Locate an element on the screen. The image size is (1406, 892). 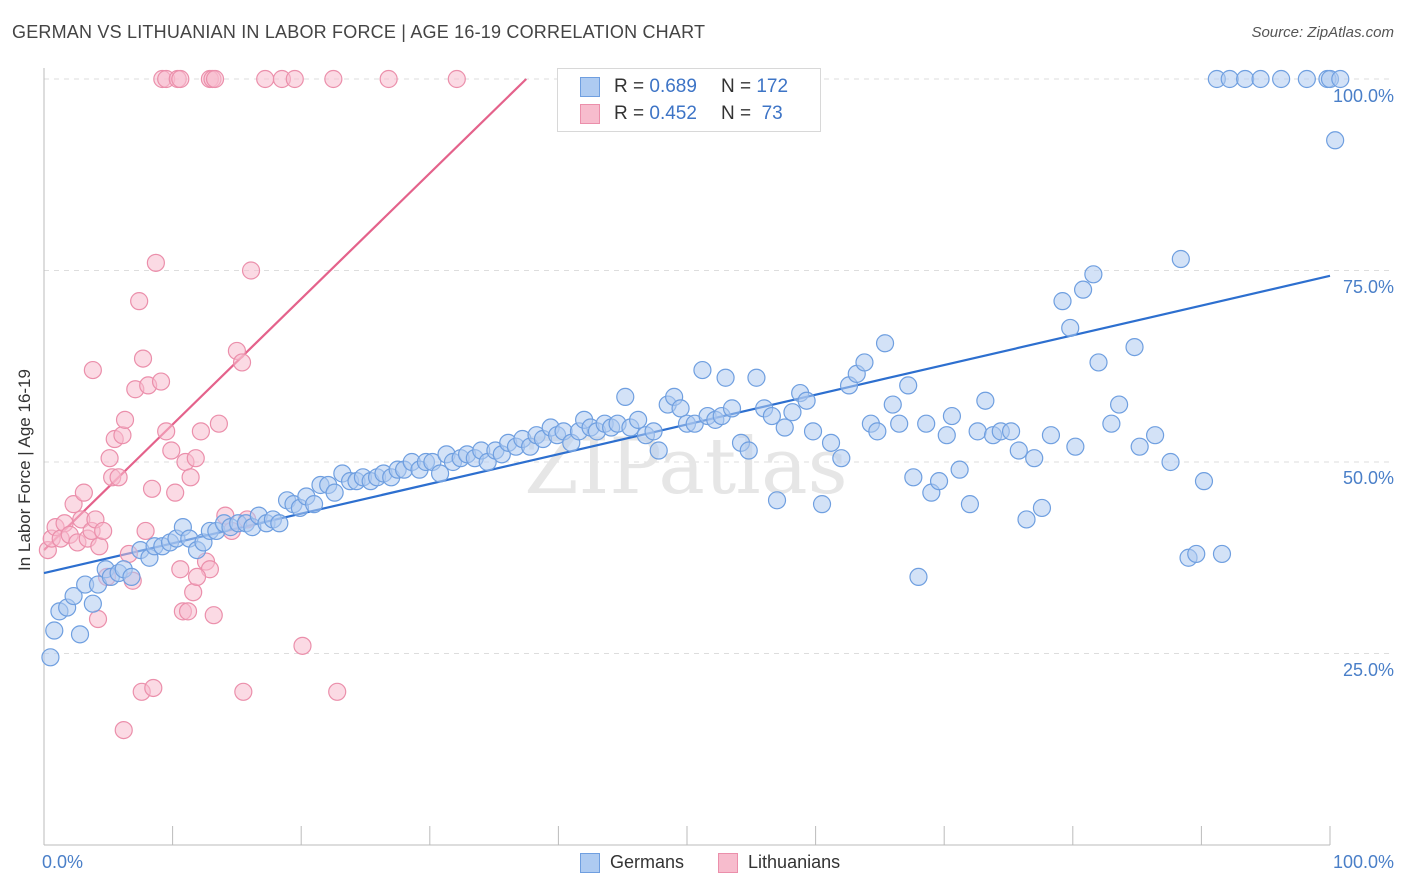
y-tick-label: 50.0% is located at coordinates (1368, 478).